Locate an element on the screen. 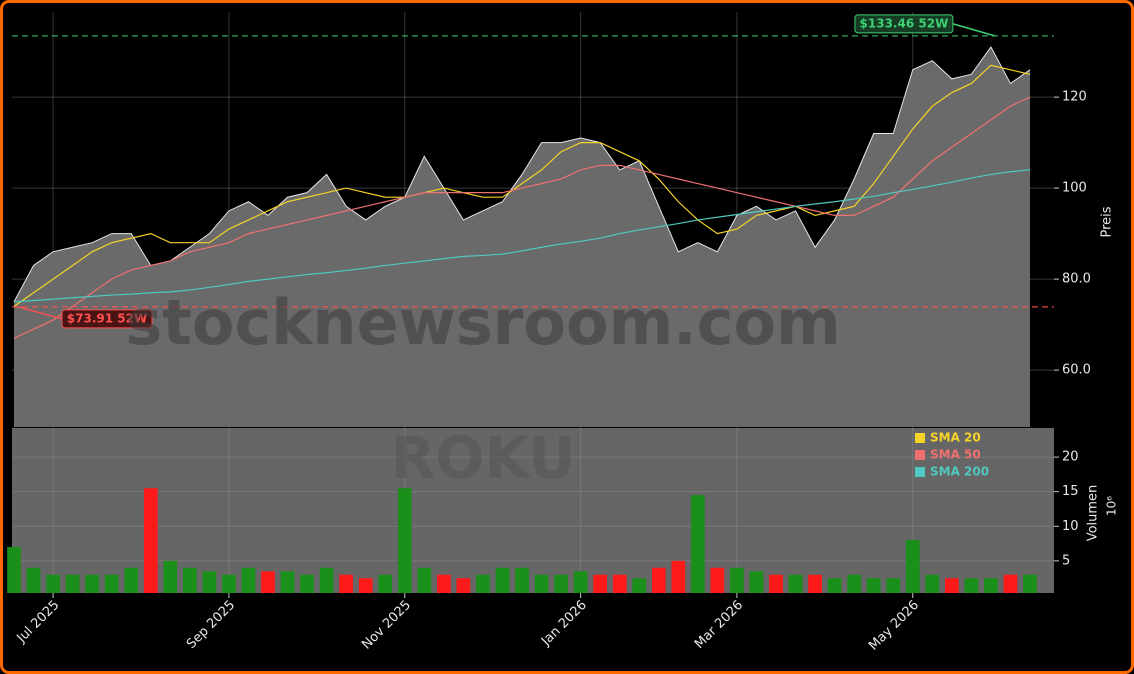  x-tick-label: Mar 2026 is located at coordinates (719, 625).